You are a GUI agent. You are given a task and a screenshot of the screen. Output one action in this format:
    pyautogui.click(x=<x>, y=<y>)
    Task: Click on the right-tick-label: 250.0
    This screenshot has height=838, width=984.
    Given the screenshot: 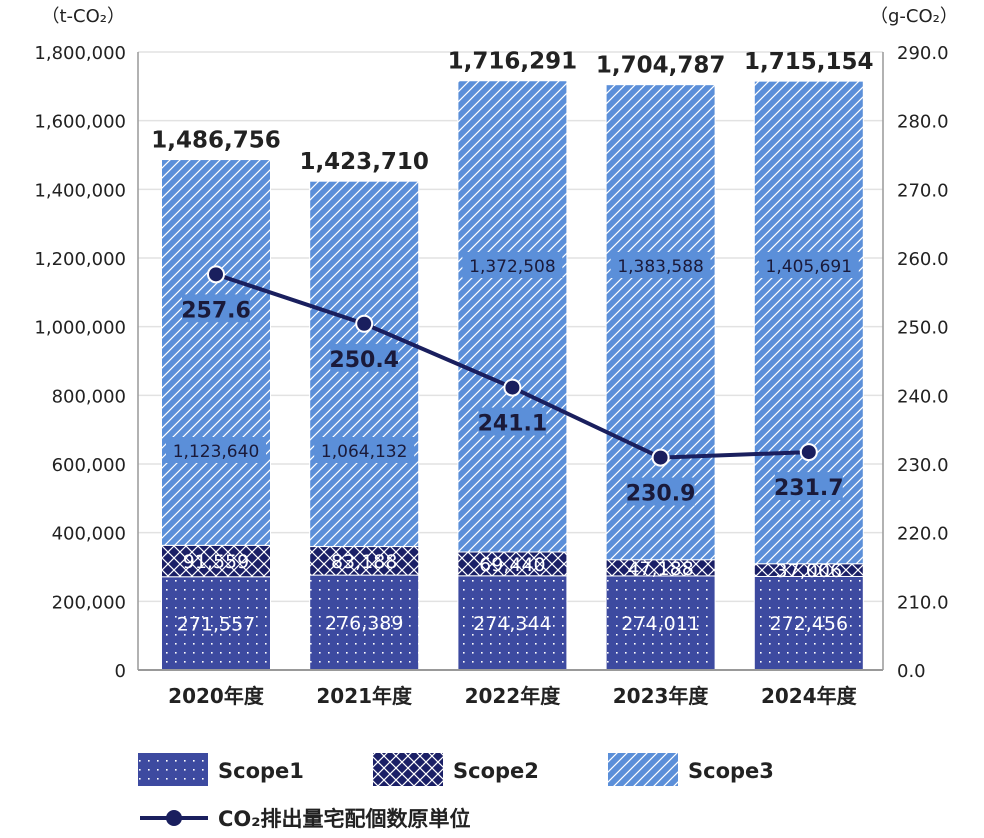 What is the action you would take?
    pyautogui.click(x=923, y=328)
    